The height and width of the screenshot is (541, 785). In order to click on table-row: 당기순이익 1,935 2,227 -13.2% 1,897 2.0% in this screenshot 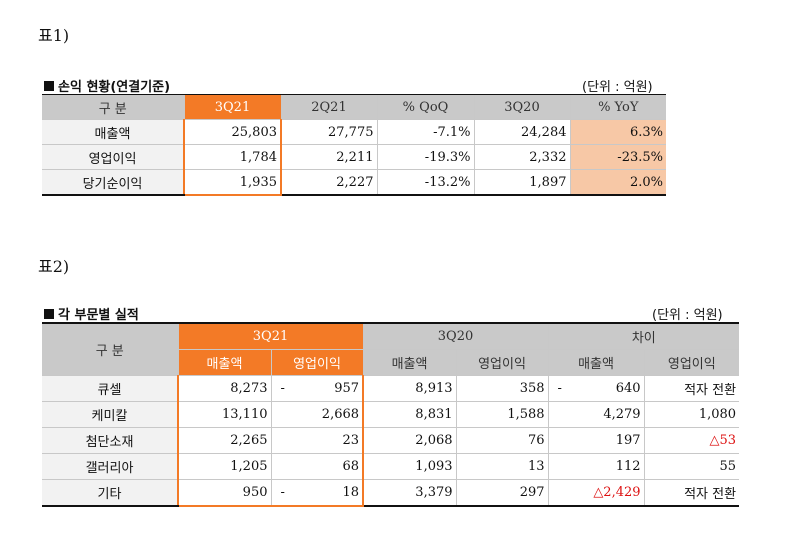, I will do `click(354, 182)`.